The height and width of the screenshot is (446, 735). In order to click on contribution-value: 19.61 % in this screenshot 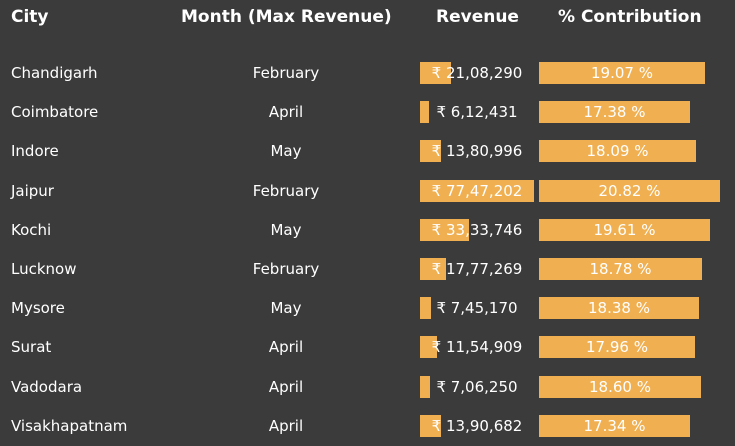, I will do `click(624, 230)`.